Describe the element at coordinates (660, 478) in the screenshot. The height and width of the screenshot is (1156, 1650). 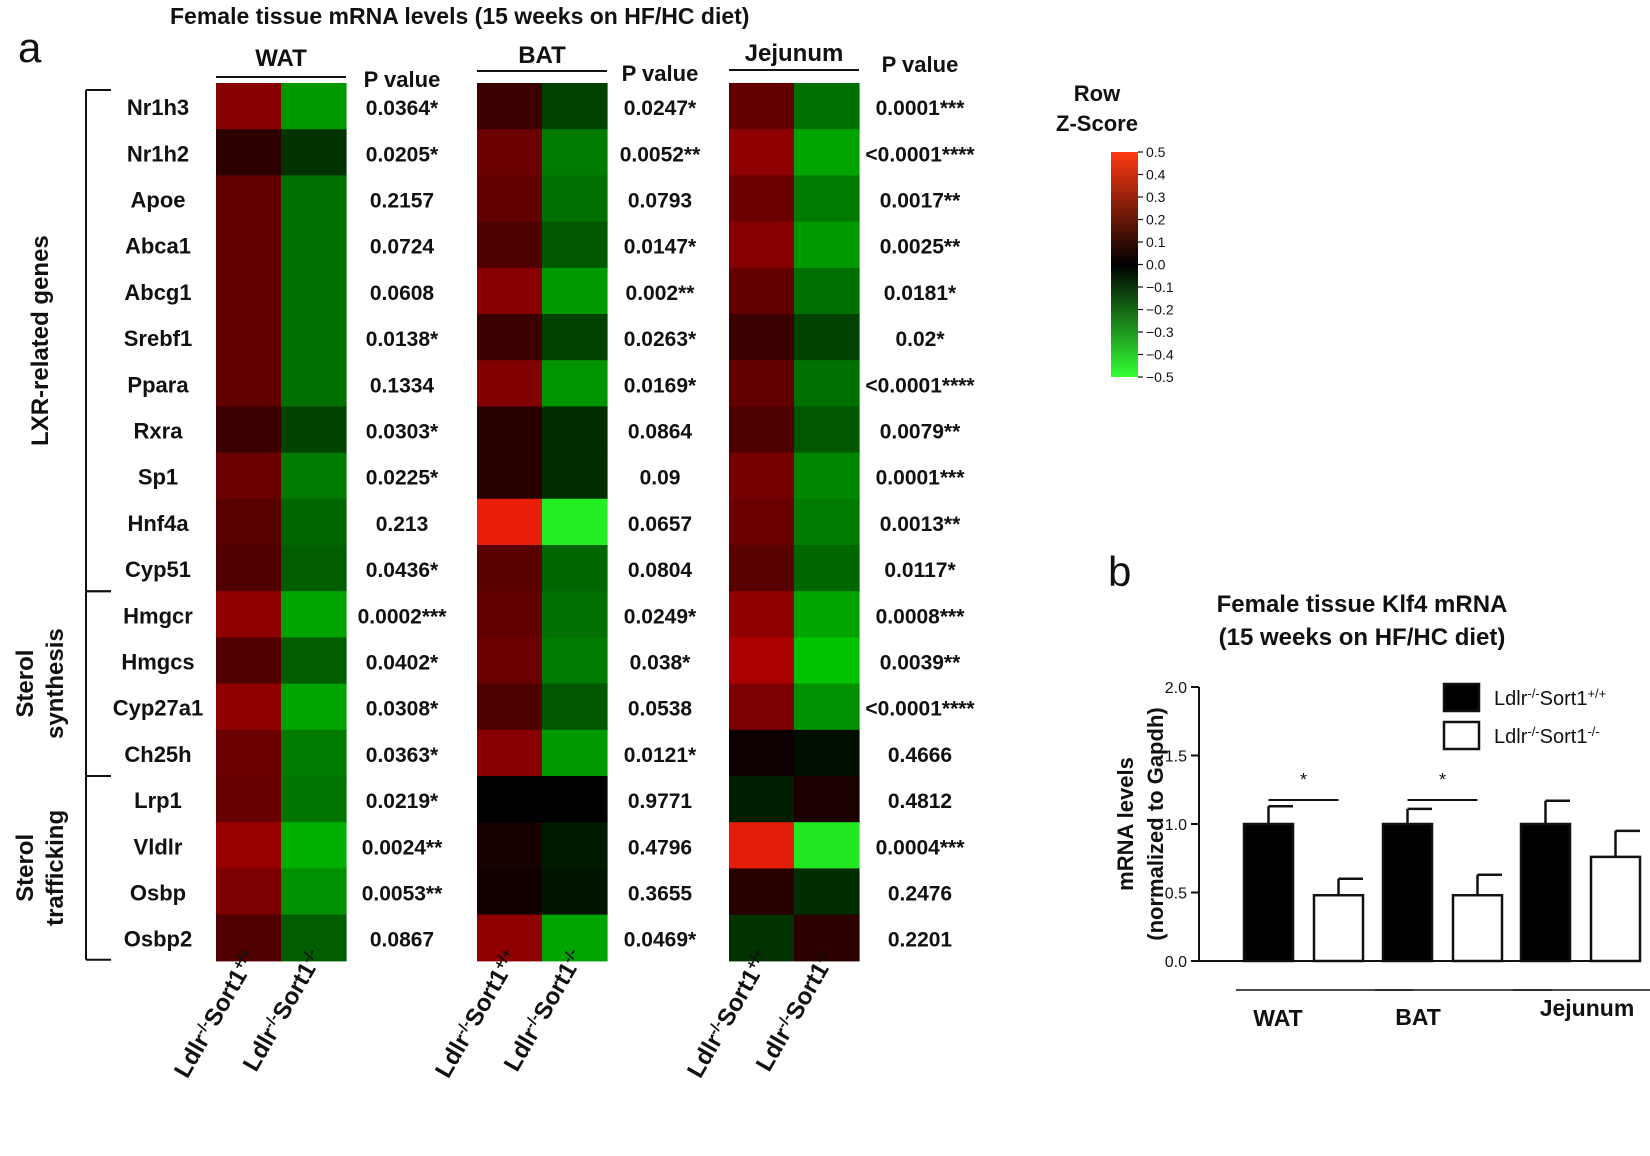
I see `pvalue-text: 0.09` at that location.